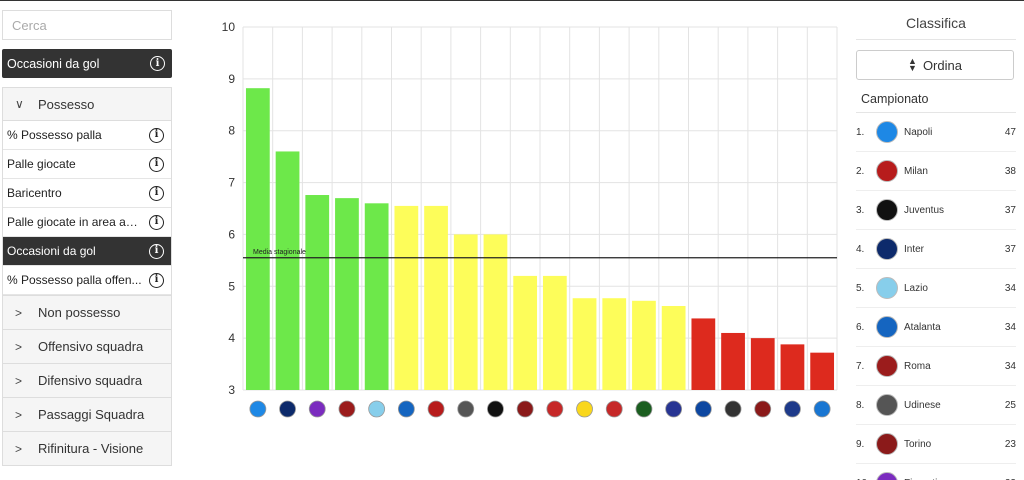  I want to click on category-item: > Difensivo squadra, so click(87, 381).